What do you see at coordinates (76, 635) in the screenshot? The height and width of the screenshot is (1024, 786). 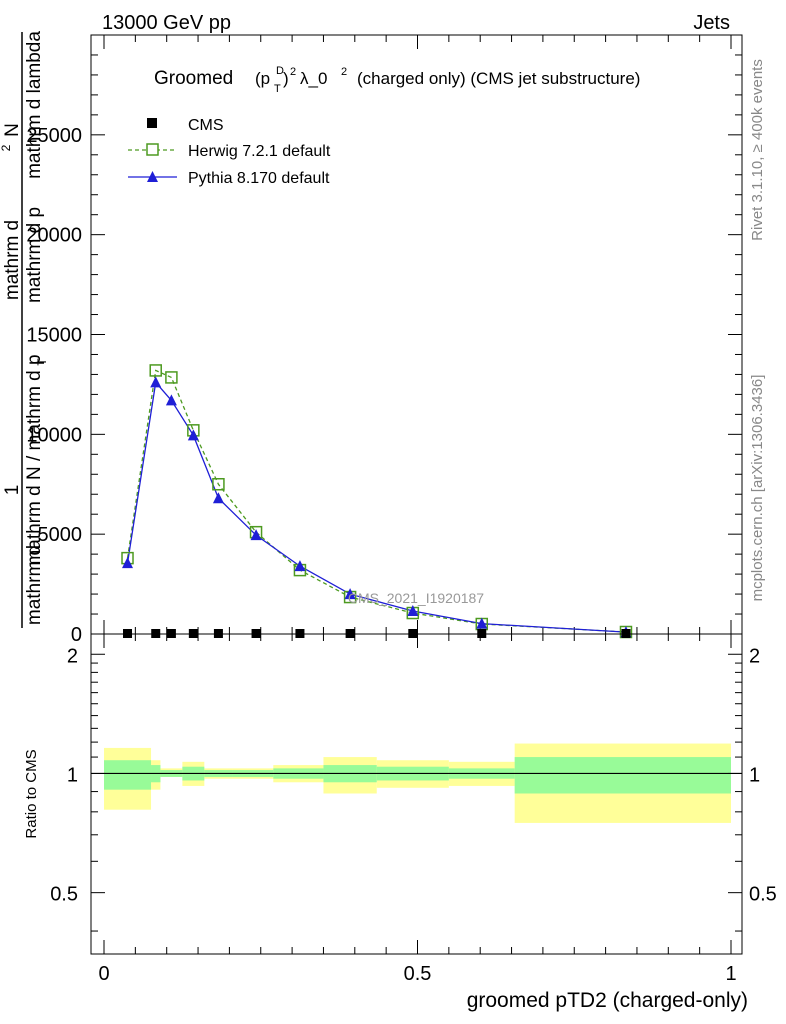 I see `main-ytick-label: 0` at bounding box center [76, 635].